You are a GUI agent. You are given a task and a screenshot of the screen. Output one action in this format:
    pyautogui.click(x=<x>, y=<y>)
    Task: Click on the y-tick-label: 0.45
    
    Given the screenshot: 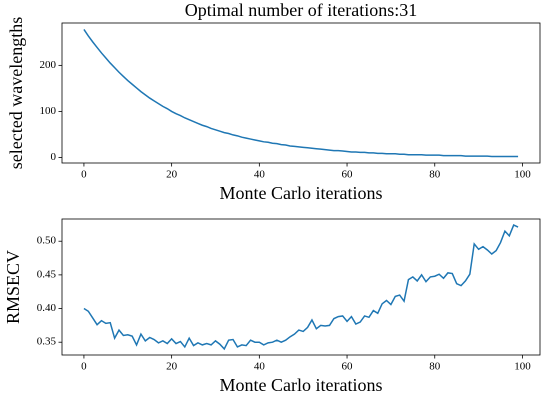 What is the action you would take?
    pyautogui.click(x=47, y=274)
    